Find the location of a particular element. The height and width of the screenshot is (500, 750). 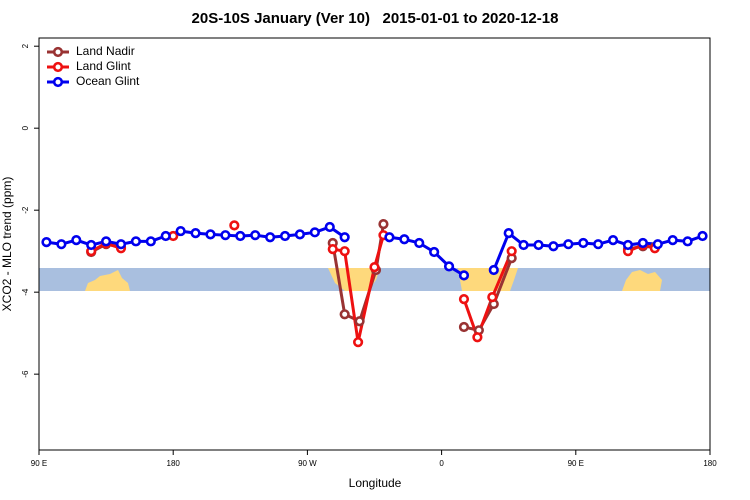

legend-label: Ocean Glint is located at coordinates (108, 81).